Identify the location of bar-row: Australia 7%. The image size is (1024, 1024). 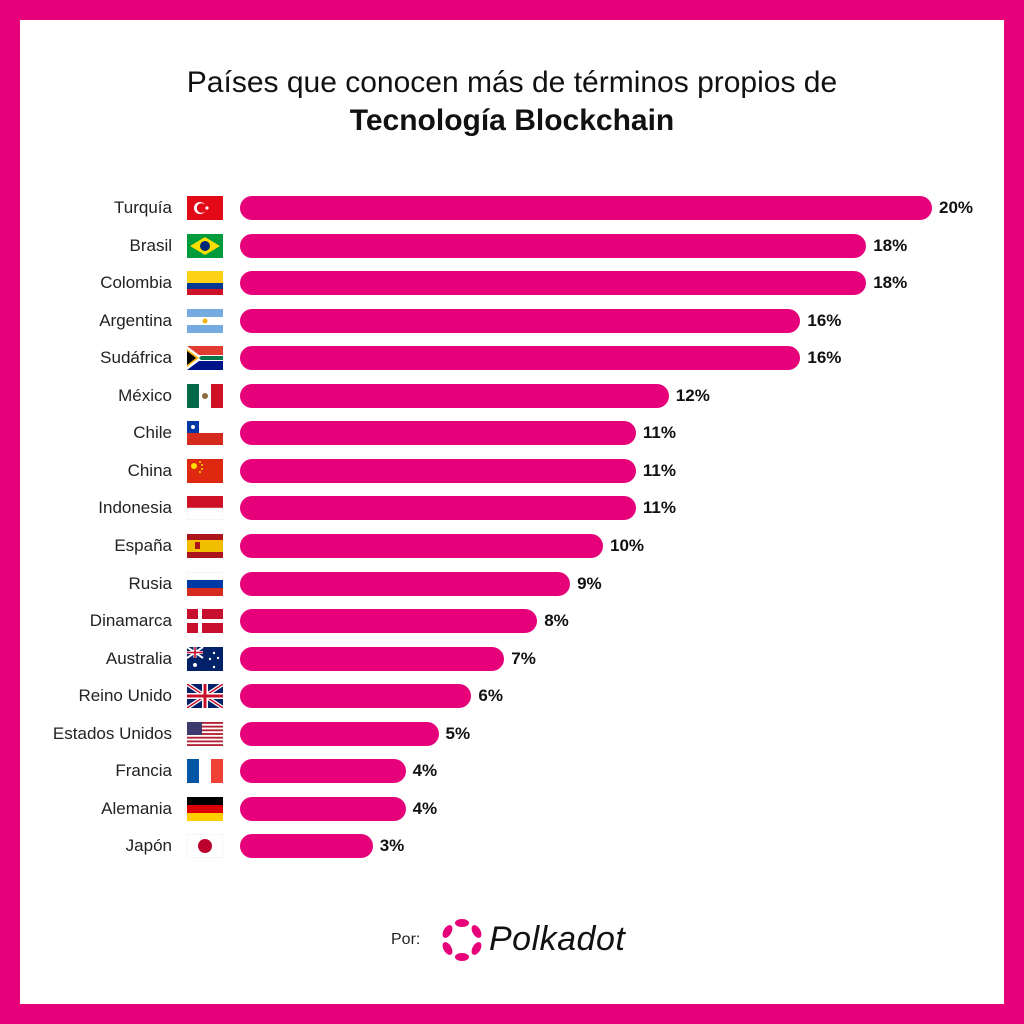
(512, 659).